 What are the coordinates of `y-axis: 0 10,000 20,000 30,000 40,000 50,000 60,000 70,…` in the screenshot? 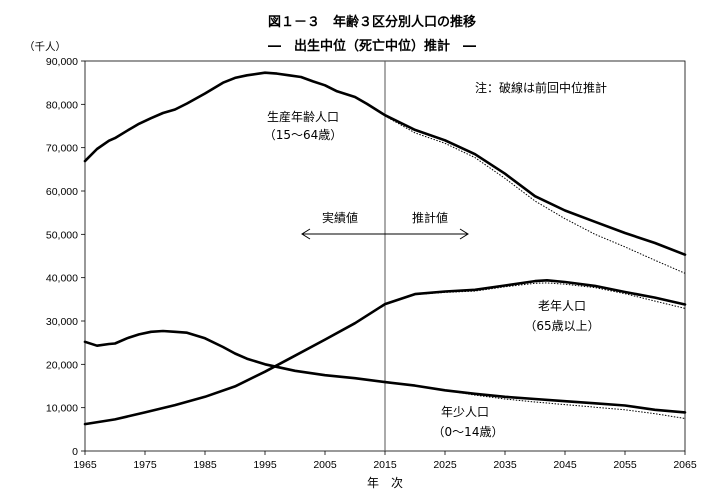 It's located at (65, 257).